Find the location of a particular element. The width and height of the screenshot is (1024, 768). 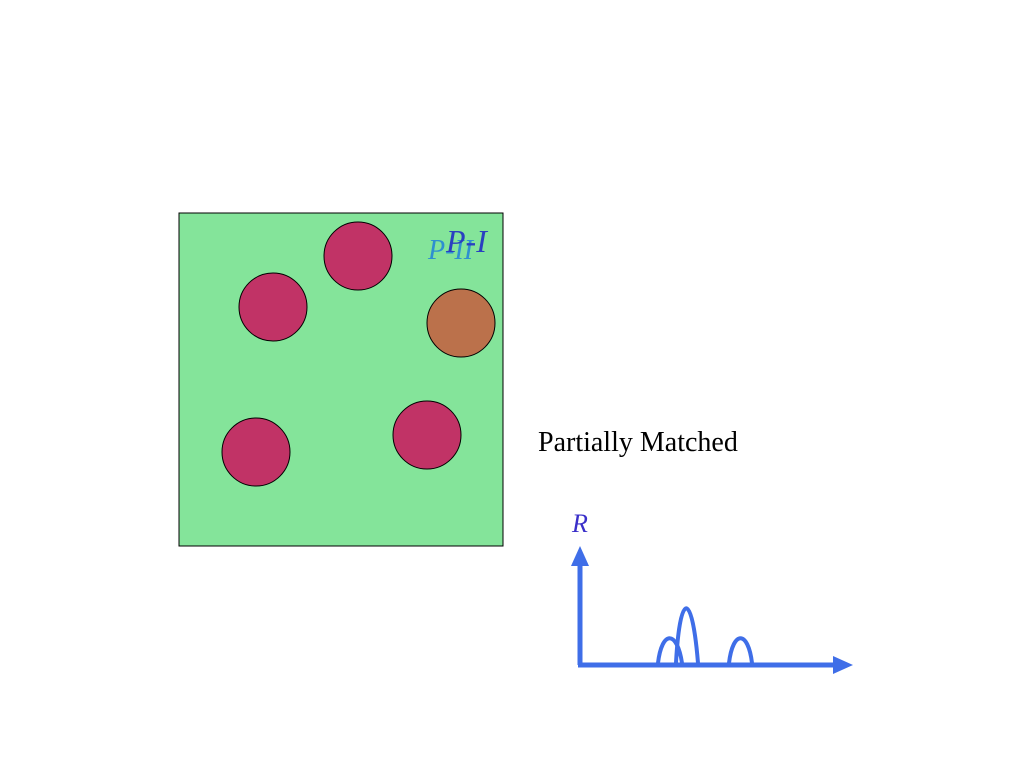

caption: Partially Matched is located at coordinates (638, 442).